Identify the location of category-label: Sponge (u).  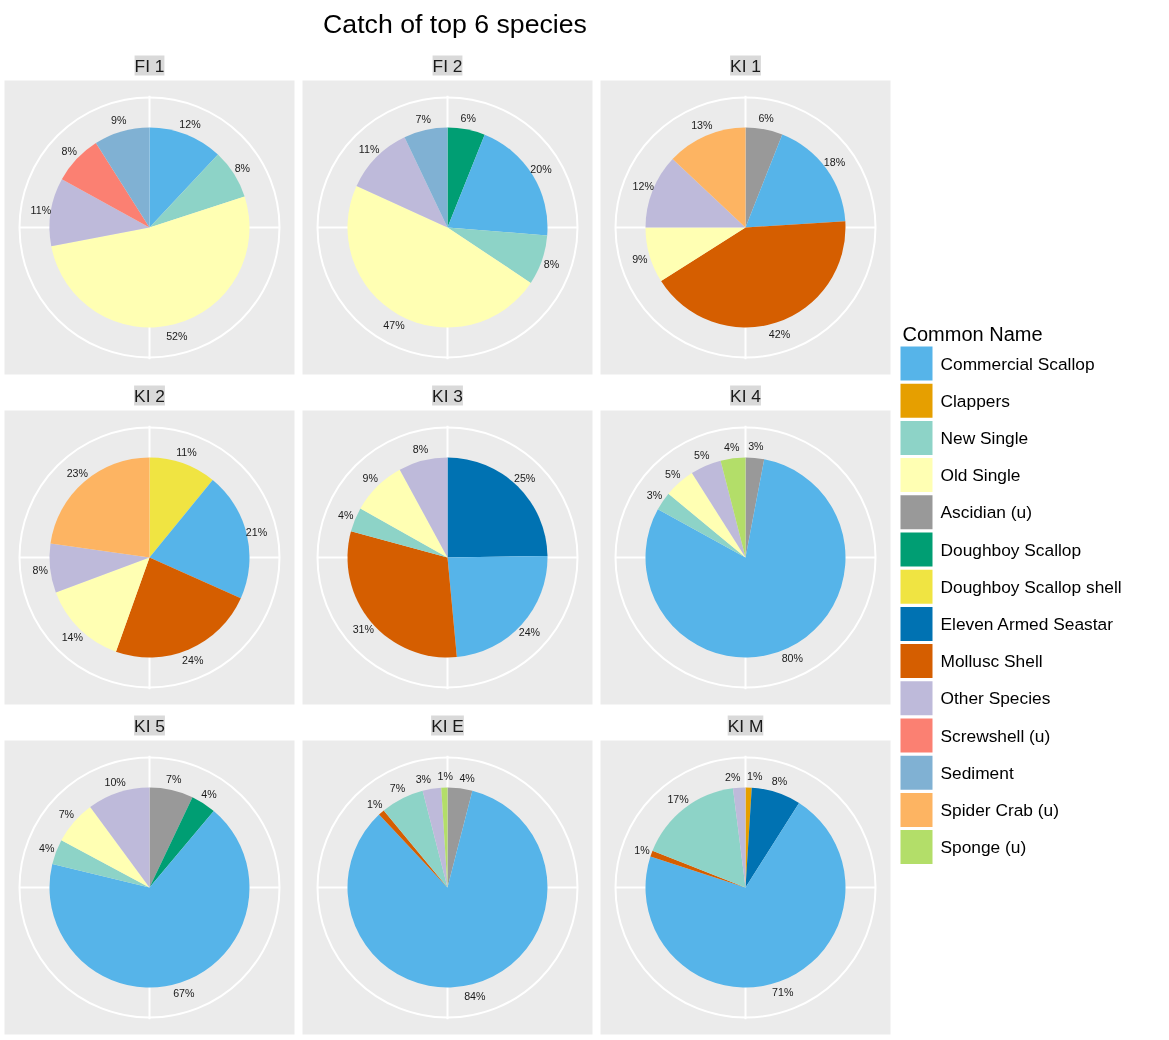
(983, 847).